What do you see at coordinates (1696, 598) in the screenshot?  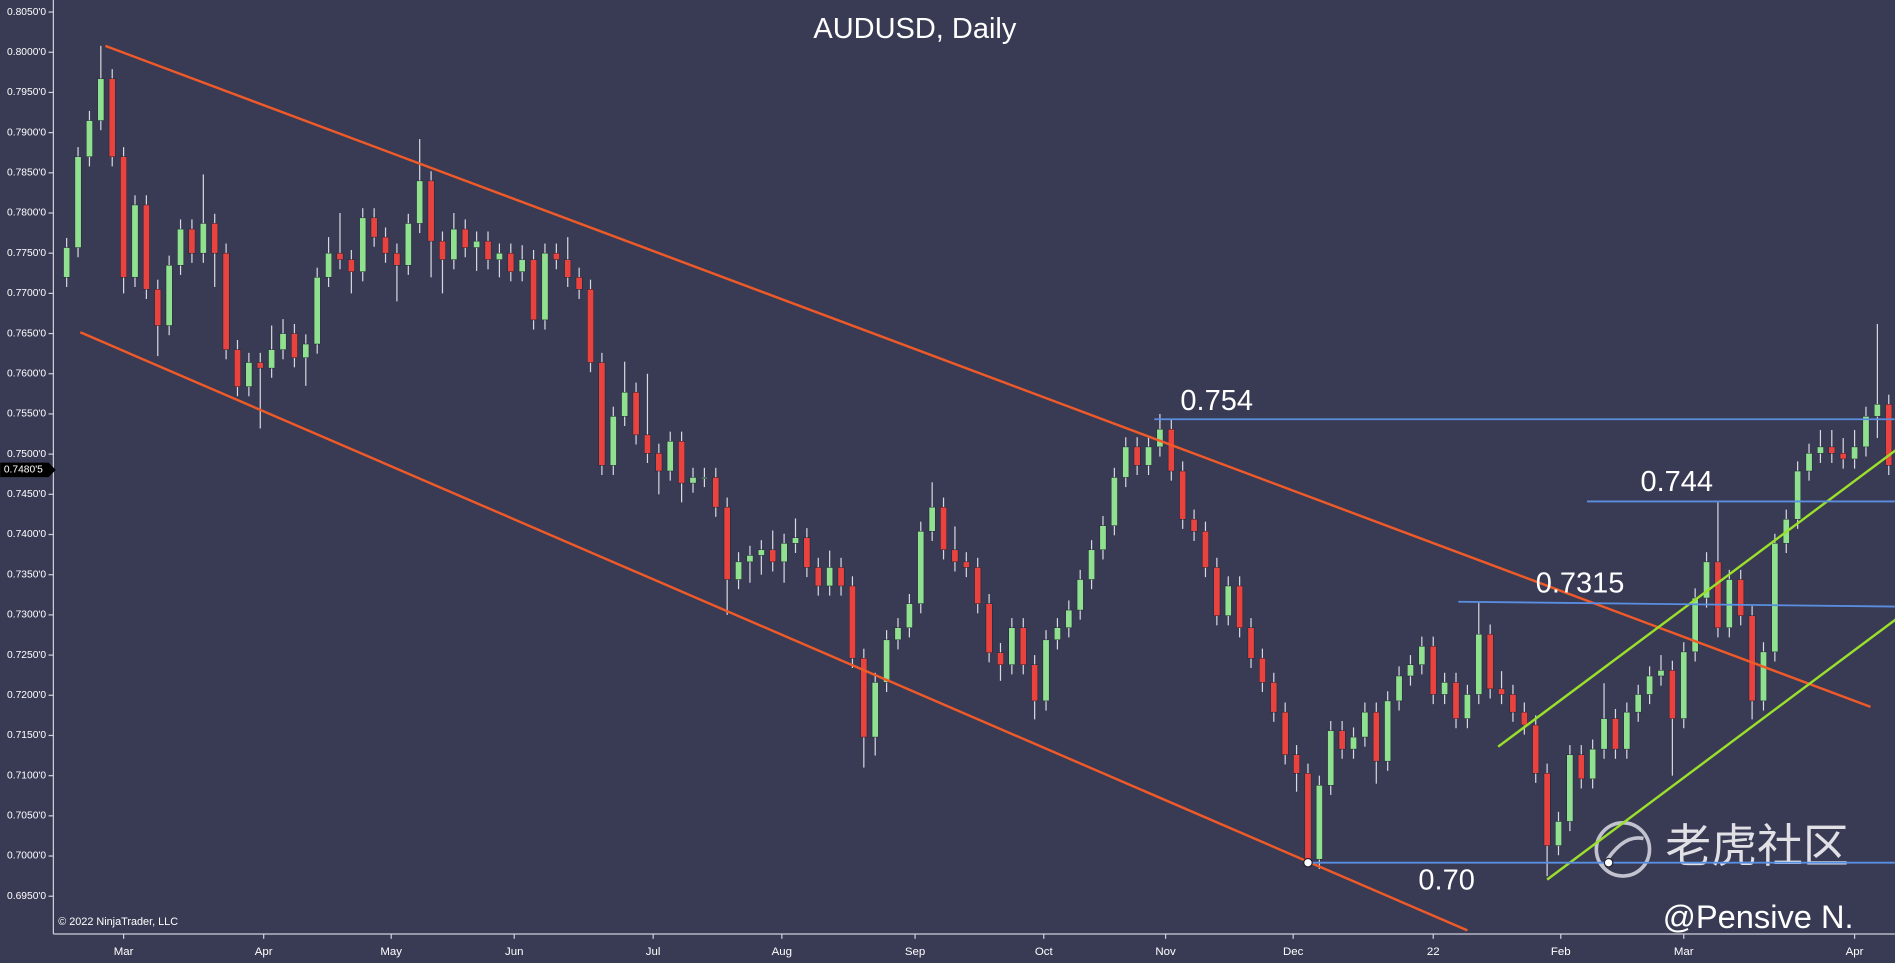 I see `trend-line` at bounding box center [1696, 598].